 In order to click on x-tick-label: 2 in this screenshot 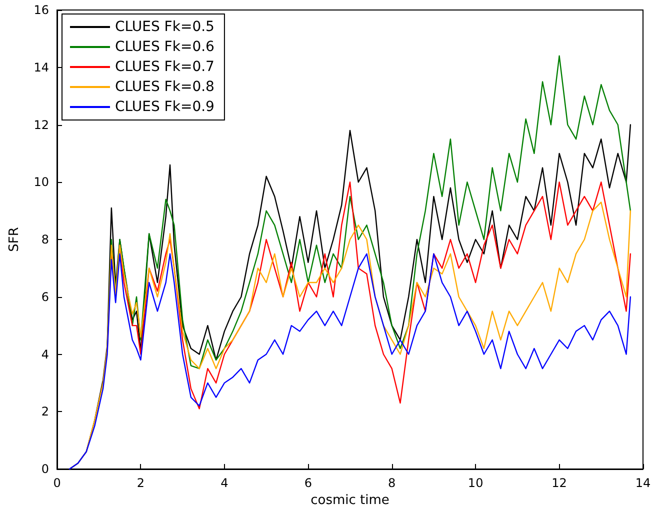, I will do `click(140, 483)`.